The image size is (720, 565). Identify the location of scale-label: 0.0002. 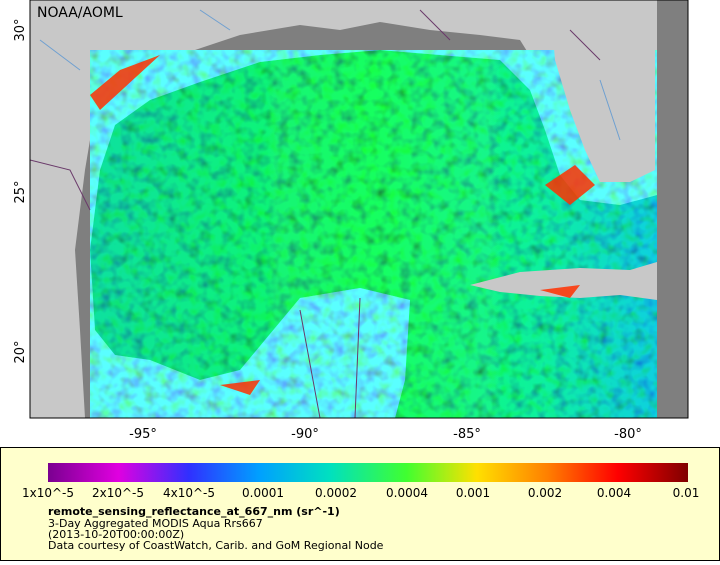
(336, 493).